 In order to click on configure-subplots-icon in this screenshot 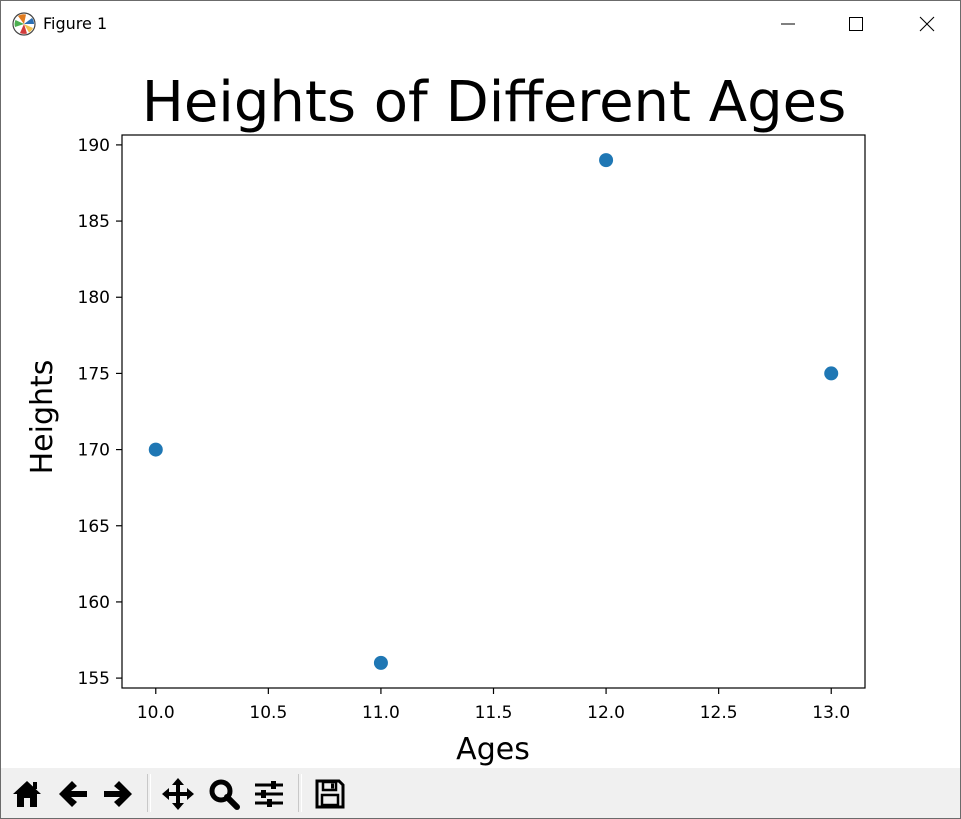, I will do `click(269, 794)`.